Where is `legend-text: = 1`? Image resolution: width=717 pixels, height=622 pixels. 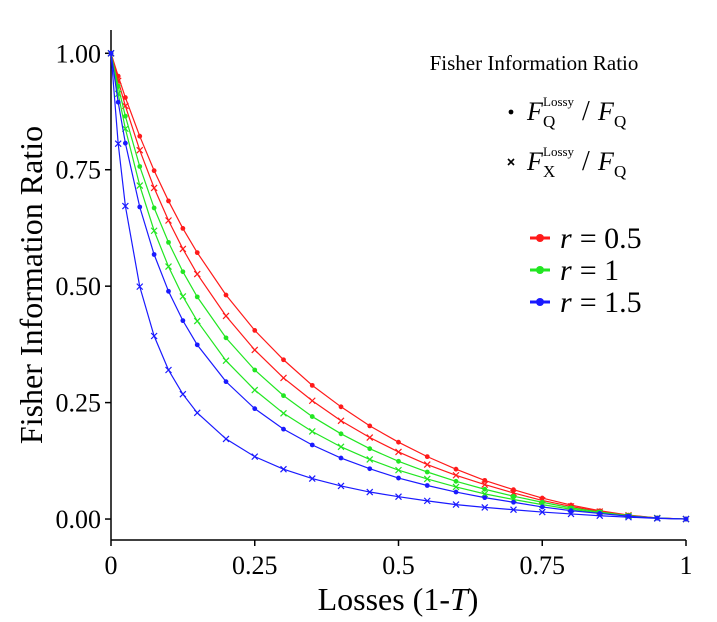
legend-text: = 1 is located at coordinates (599, 270).